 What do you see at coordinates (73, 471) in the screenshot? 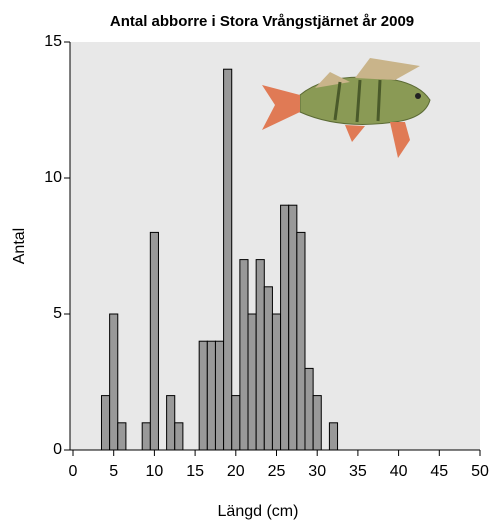
I see `x-tick-label: 0` at bounding box center [73, 471].